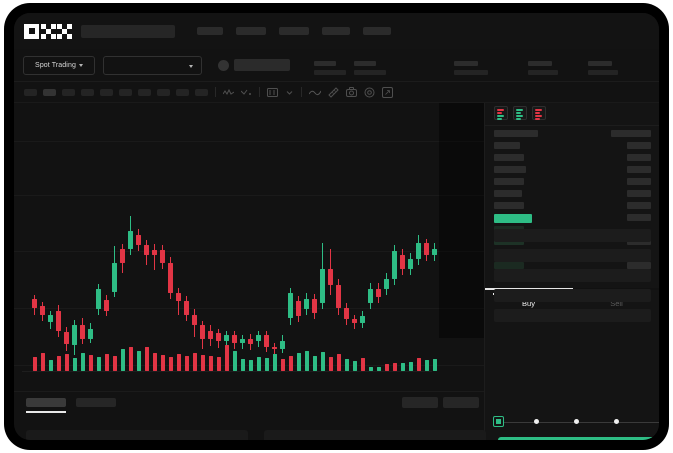  I want to click on chart-toolbar, so click(336, 92).